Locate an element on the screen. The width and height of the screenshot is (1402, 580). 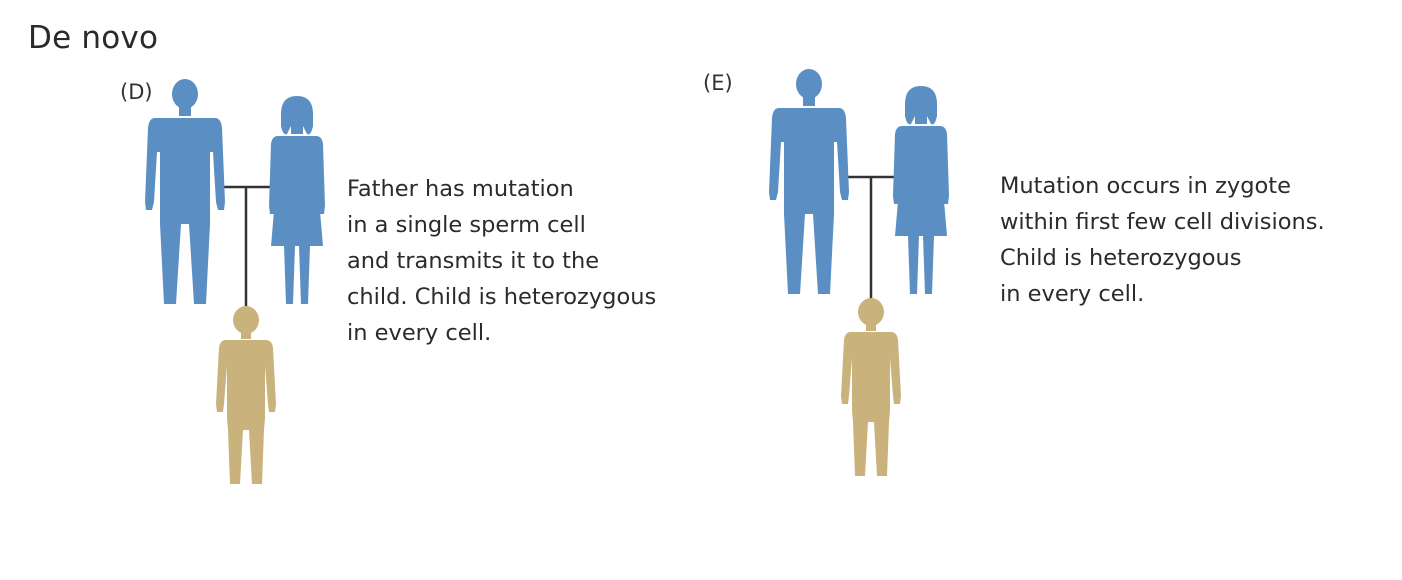
father-icon-d is located at coordinates (185, 191).